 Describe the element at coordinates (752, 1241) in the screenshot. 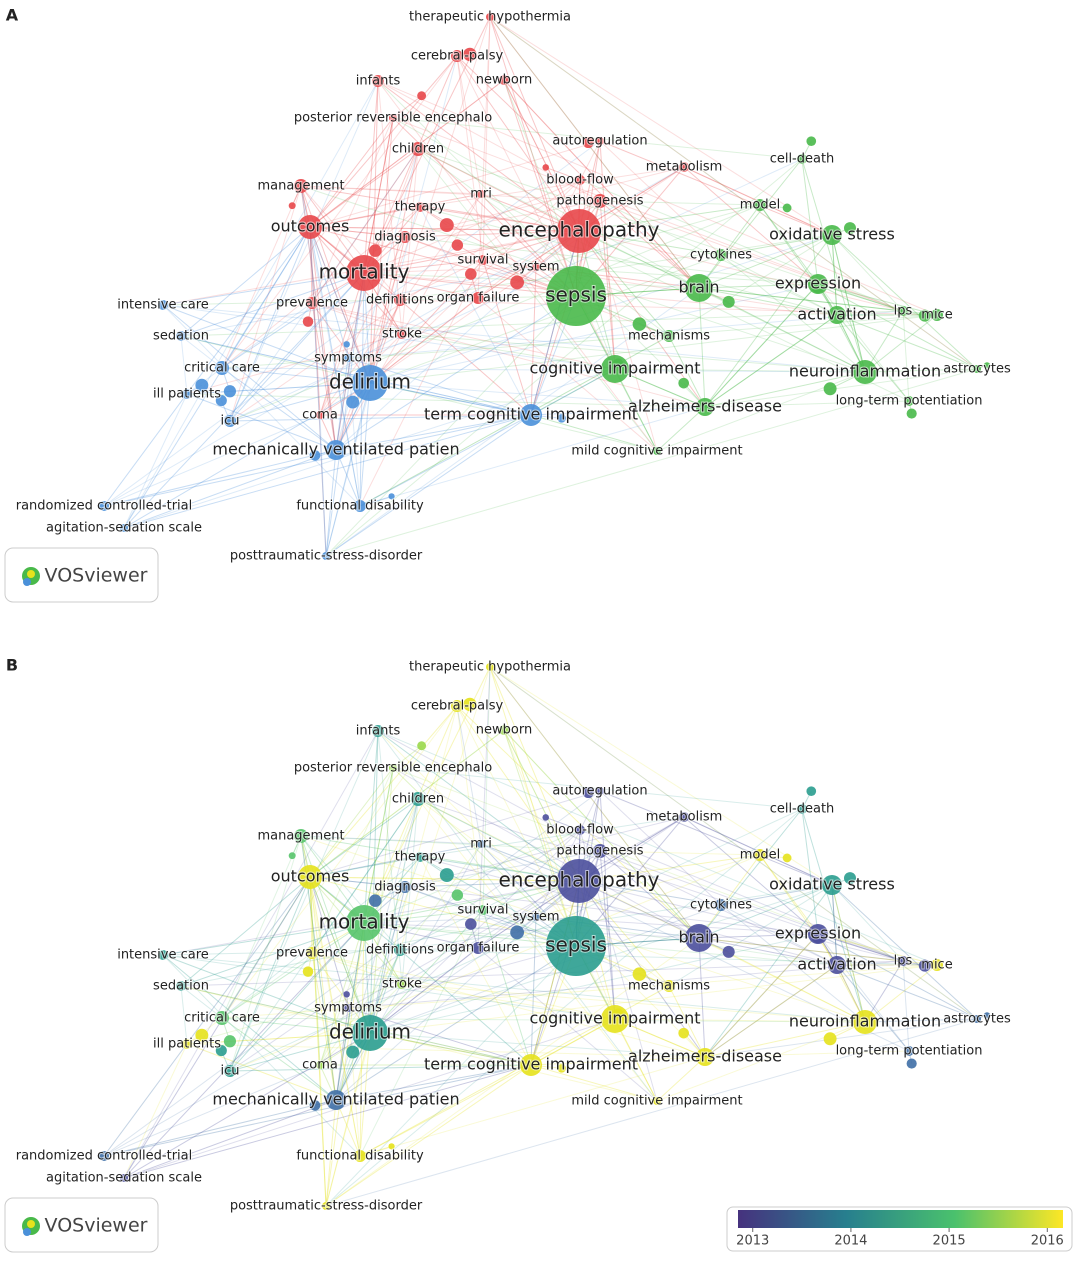

I see `colorbar-tick-label: 2013` at that location.